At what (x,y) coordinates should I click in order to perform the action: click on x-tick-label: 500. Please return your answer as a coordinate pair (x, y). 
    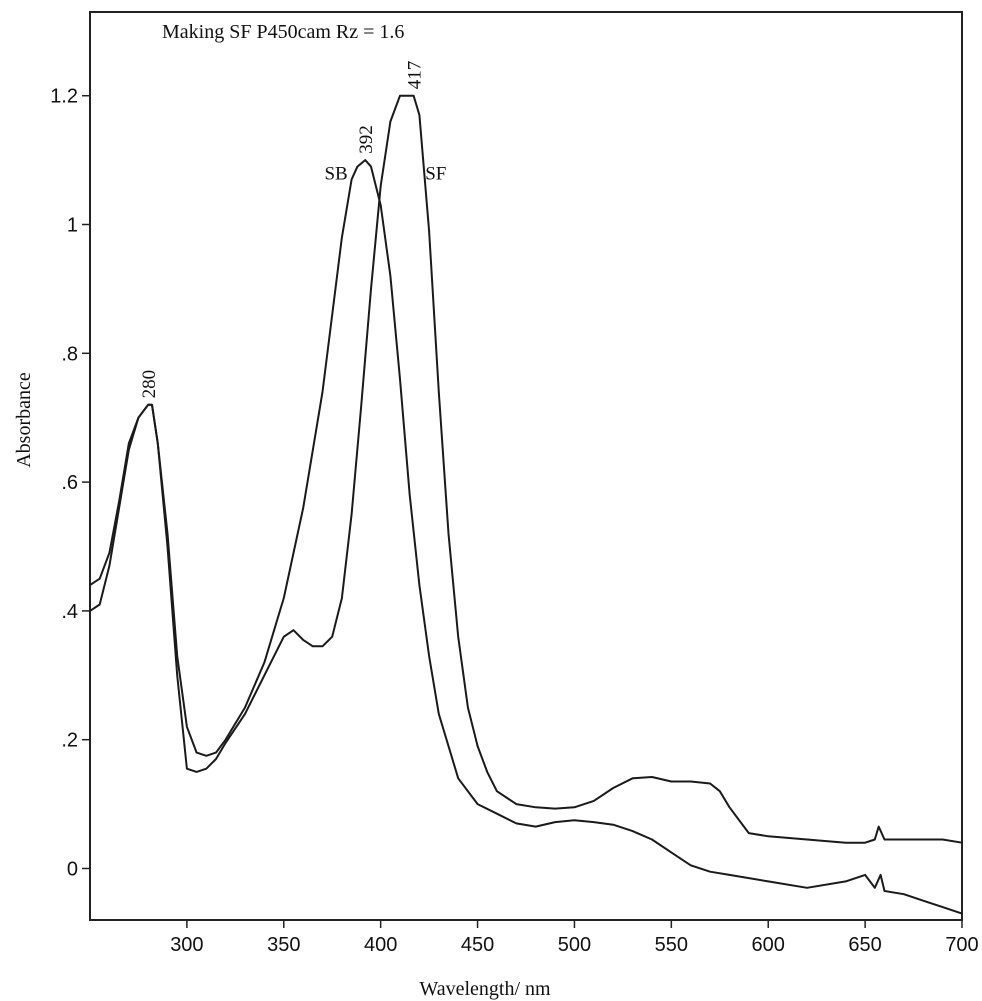
    Looking at the image, I should click on (574, 945).